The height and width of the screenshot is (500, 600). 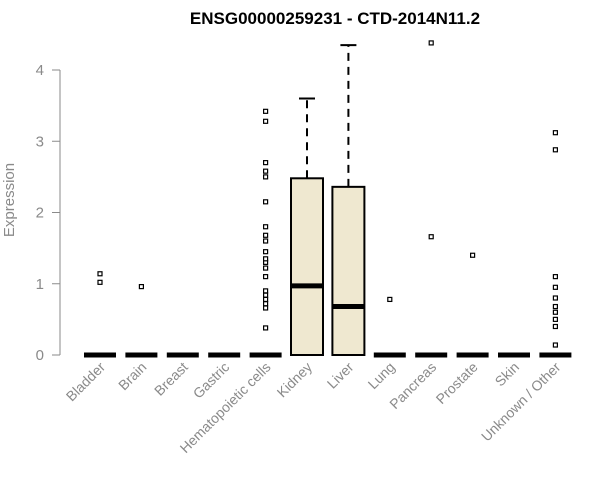 What do you see at coordinates (40, 213) in the screenshot?
I see `y-tick-label: 2` at bounding box center [40, 213].